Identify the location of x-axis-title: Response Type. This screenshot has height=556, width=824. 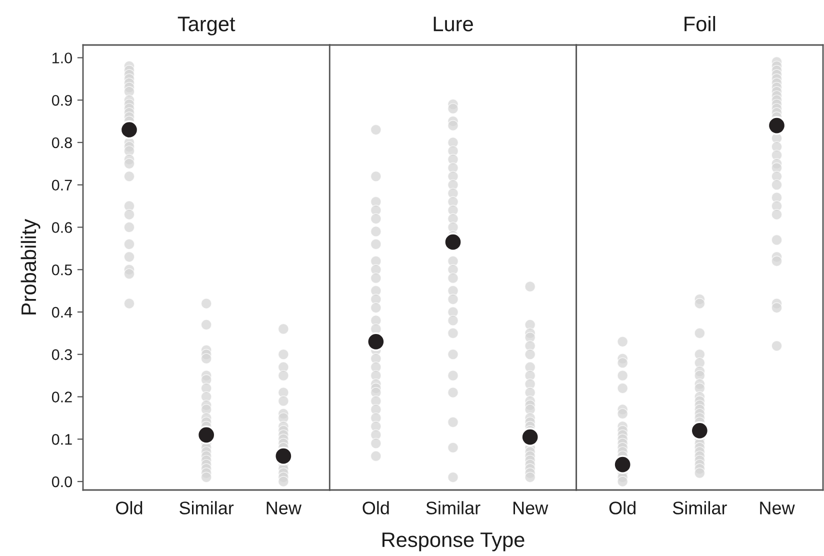
(453, 542).